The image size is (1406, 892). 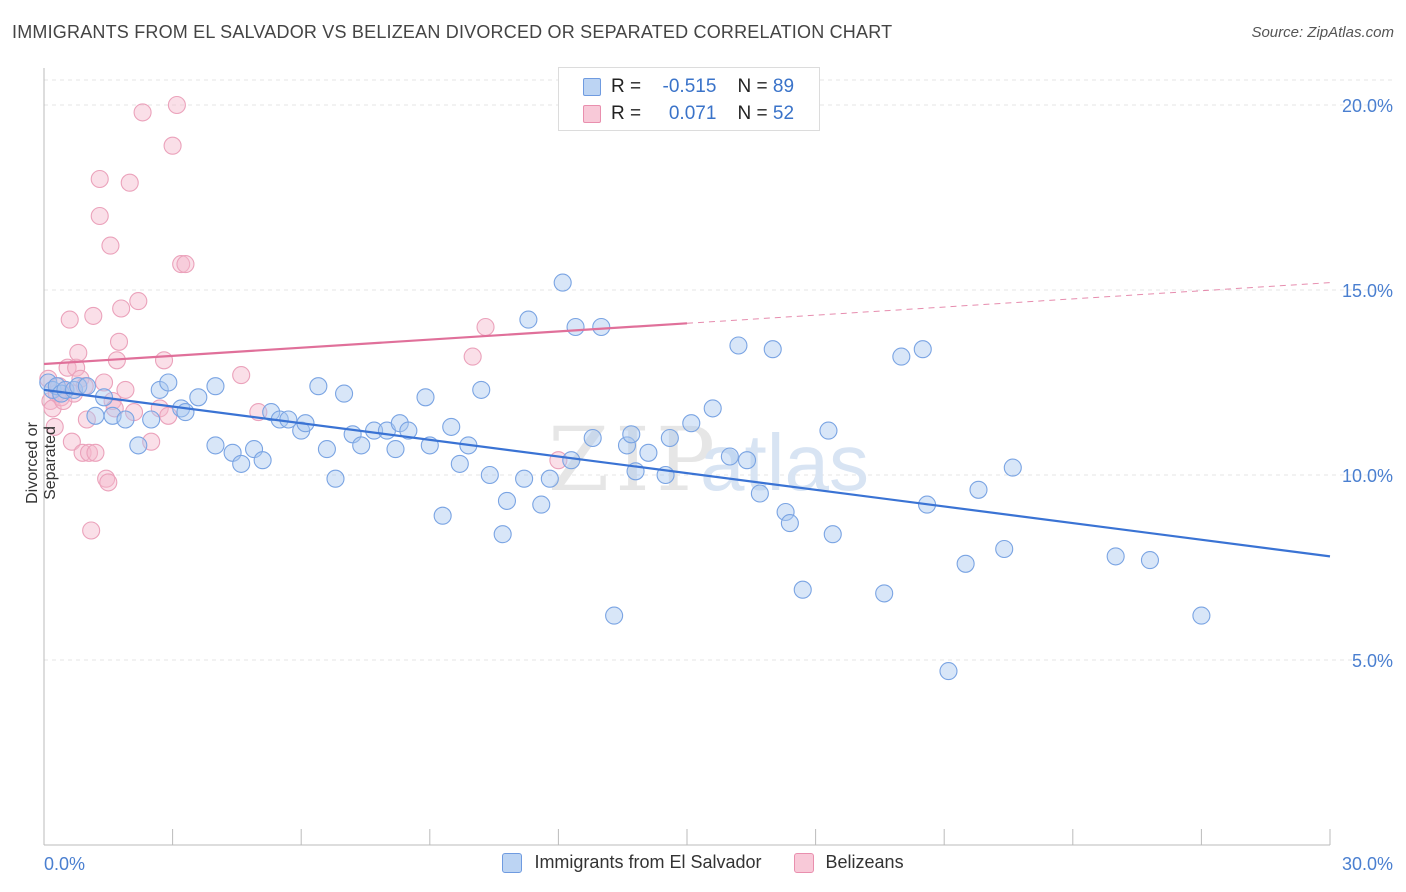 I want to click on y-tick-label: 5.0%, so click(x=1372, y=661).